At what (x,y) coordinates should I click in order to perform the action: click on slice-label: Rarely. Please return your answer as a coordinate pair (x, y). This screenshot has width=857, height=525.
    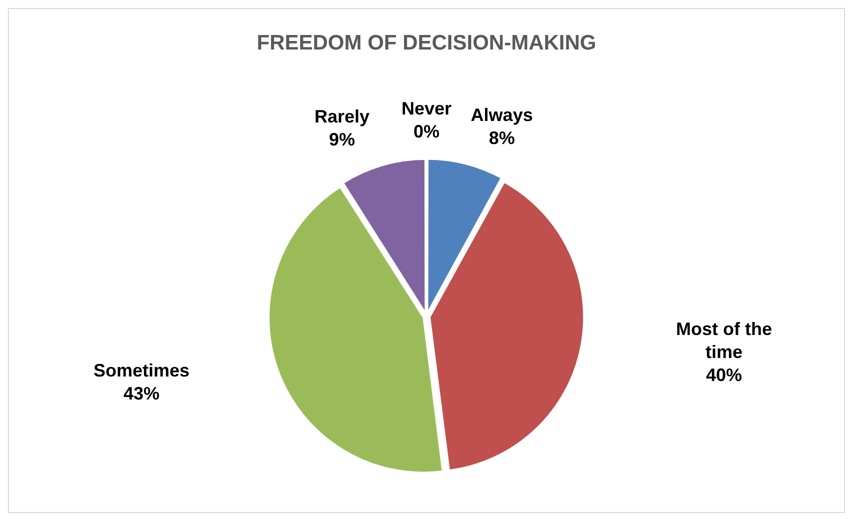
    Looking at the image, I should click on (342, 116).